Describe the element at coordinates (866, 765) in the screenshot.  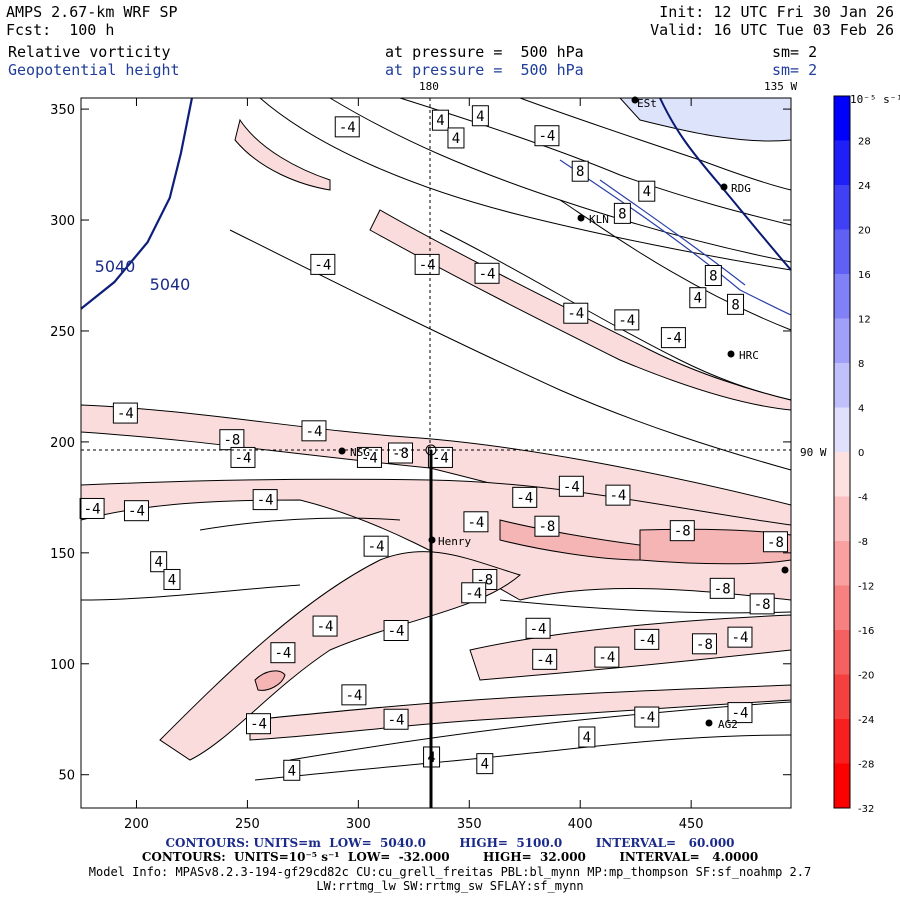
I see `colorbar-tick-label: -28` at that location.